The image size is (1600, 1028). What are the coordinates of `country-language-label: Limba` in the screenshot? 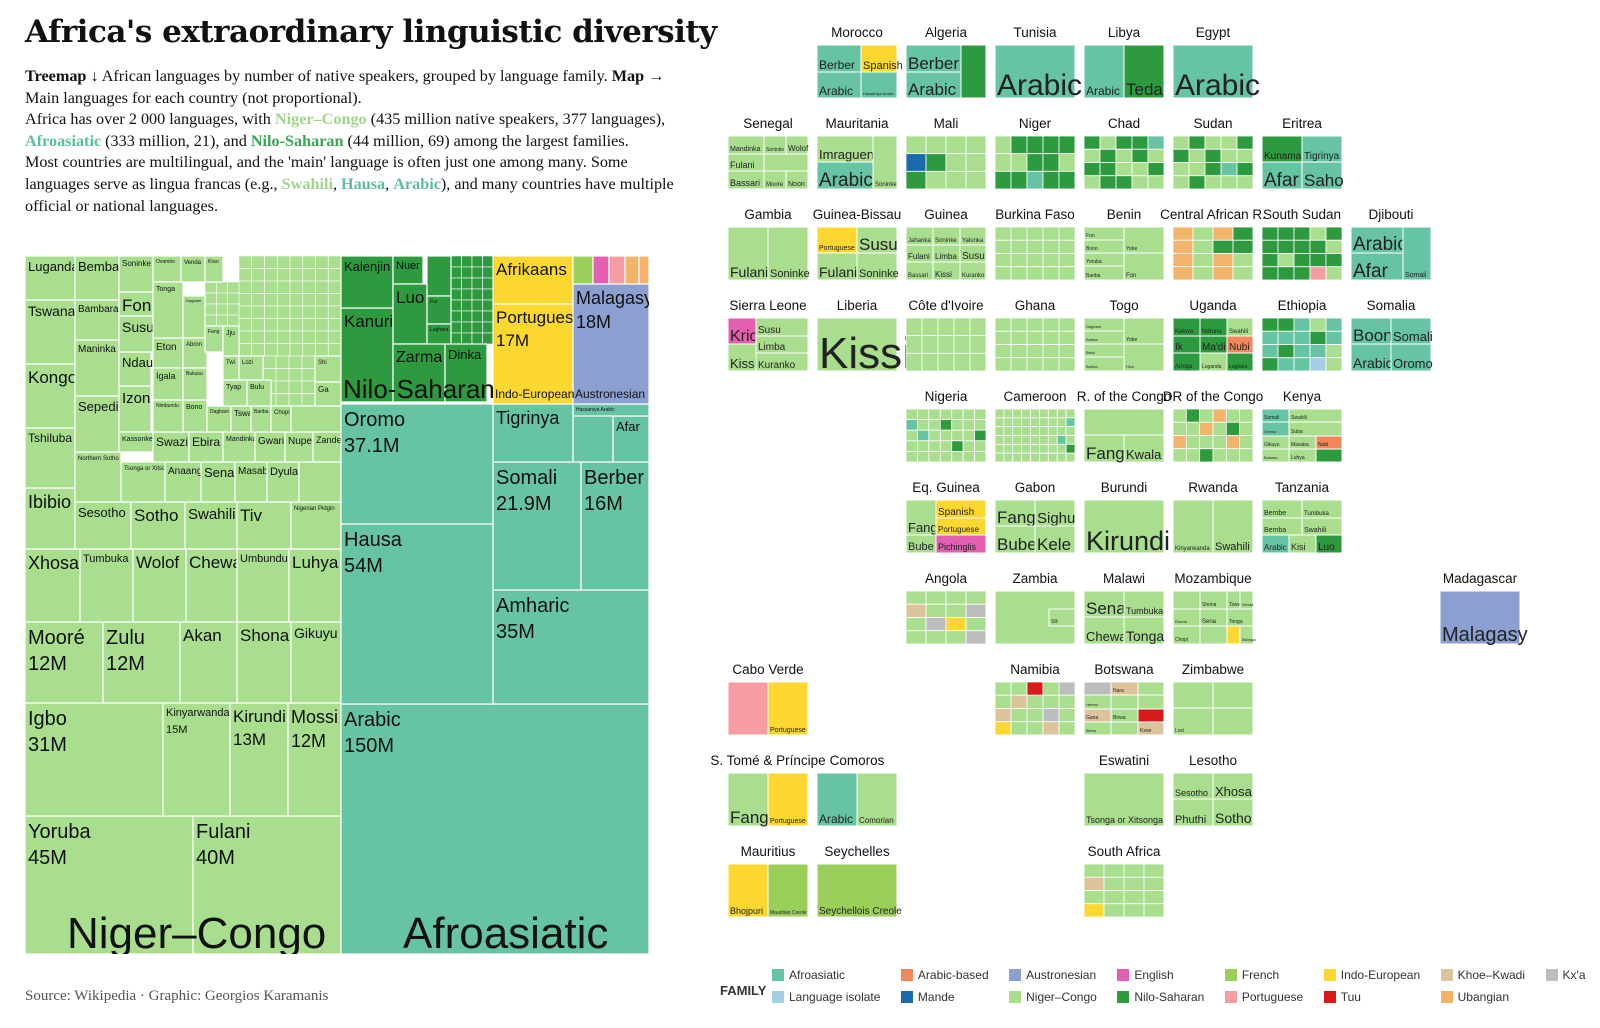 It's located at (946, 256).